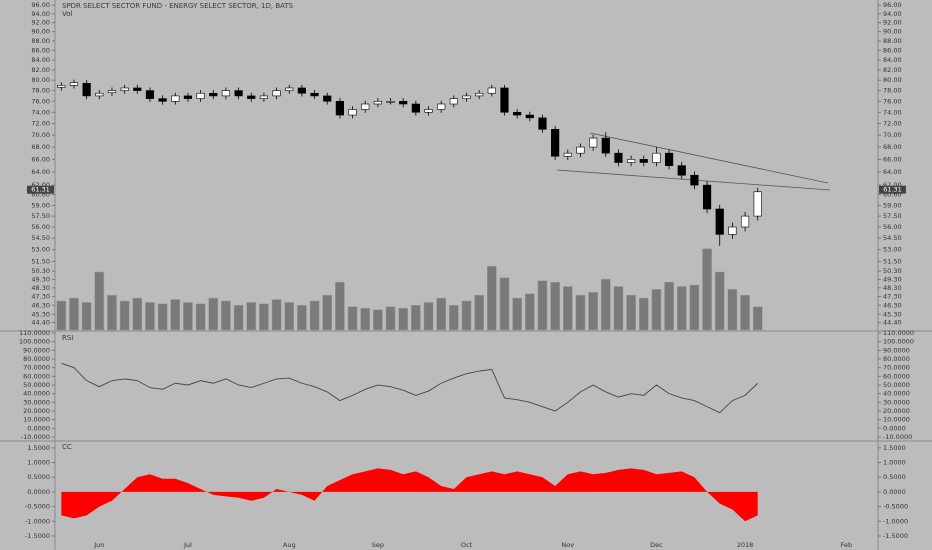  What do you see at coordinates (656, 545) in the screenshot?
I see `x-tick-label: Dec` at bounding box center [656, 545].